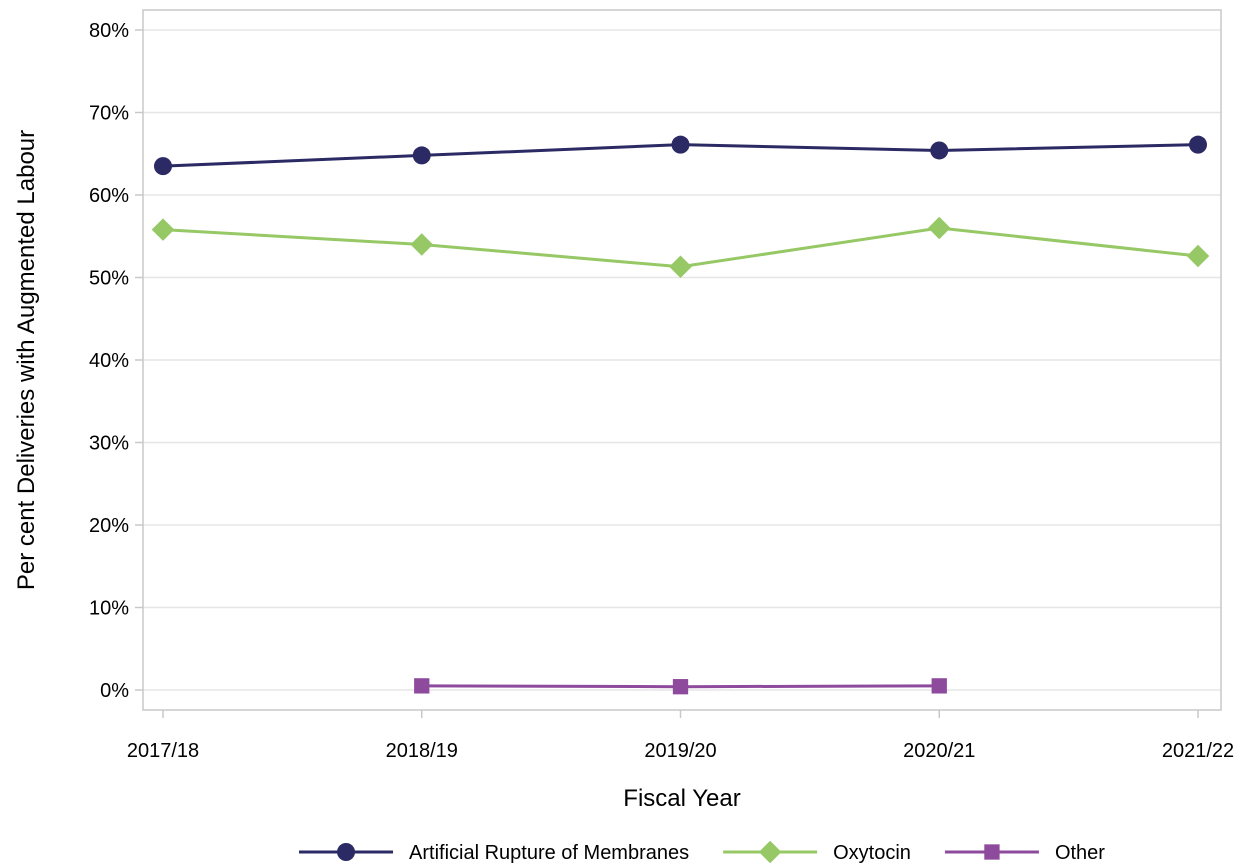 The width and height of the screenshot is (1251, 867). I want to click on series-oxytocin, so click(680, 247).